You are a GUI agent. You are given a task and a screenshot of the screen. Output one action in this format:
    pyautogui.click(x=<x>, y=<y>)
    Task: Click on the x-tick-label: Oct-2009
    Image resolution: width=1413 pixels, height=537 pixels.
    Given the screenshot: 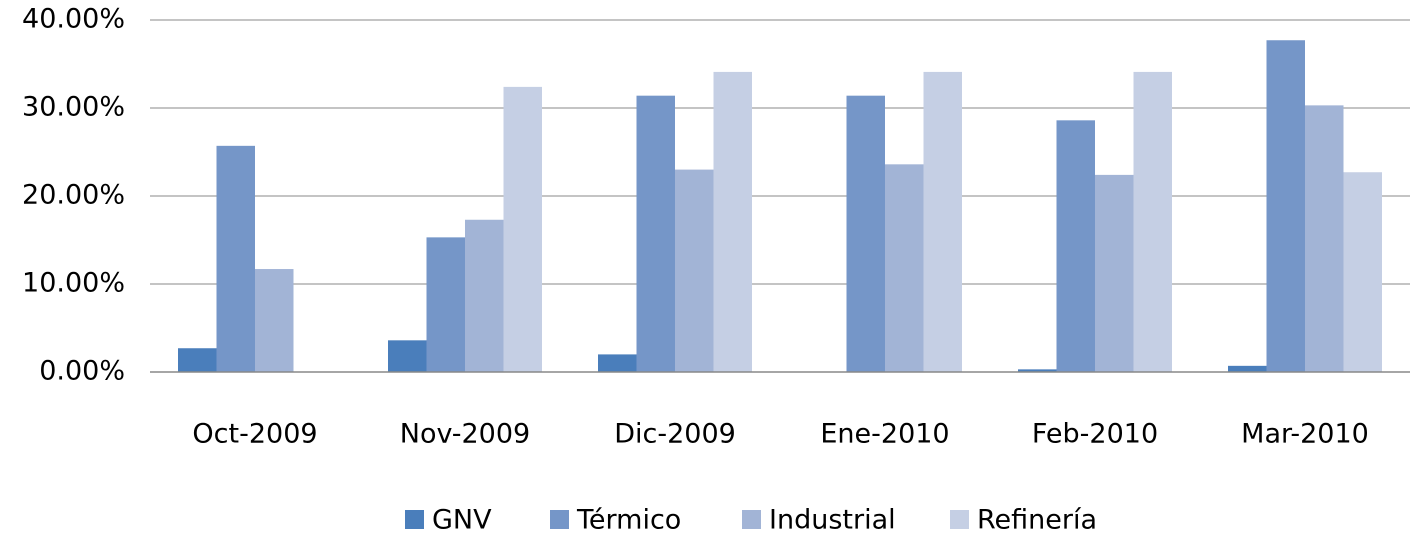 What is the action you would take?
    pyautogui.click(x=254, y=434)
    